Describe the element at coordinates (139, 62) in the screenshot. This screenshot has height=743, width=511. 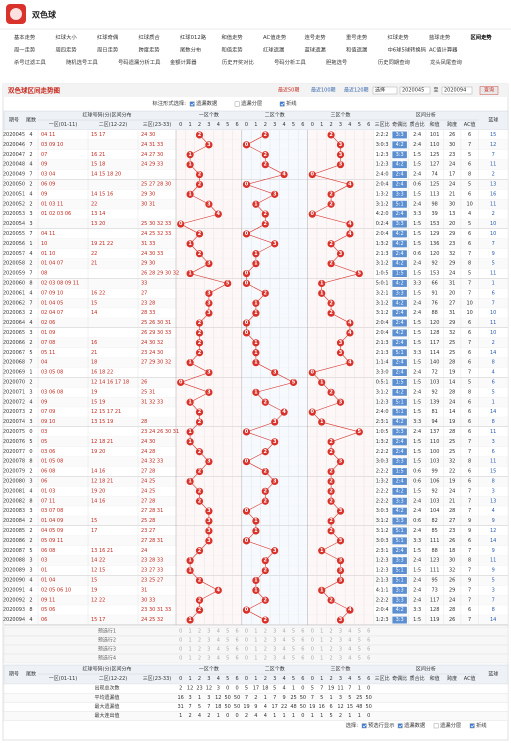
I see `nav-link: 号码遗漏分析工具` at that location.